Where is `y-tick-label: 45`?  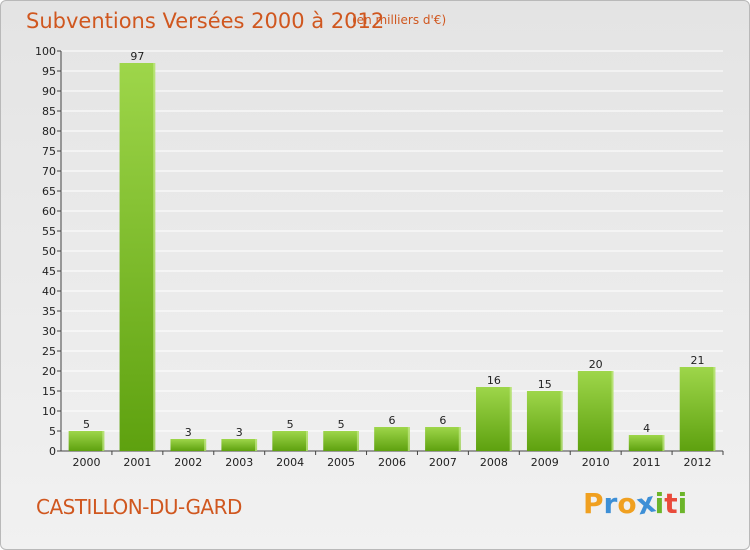
y-tick-label: 45 is located at coordinates (49, 271).